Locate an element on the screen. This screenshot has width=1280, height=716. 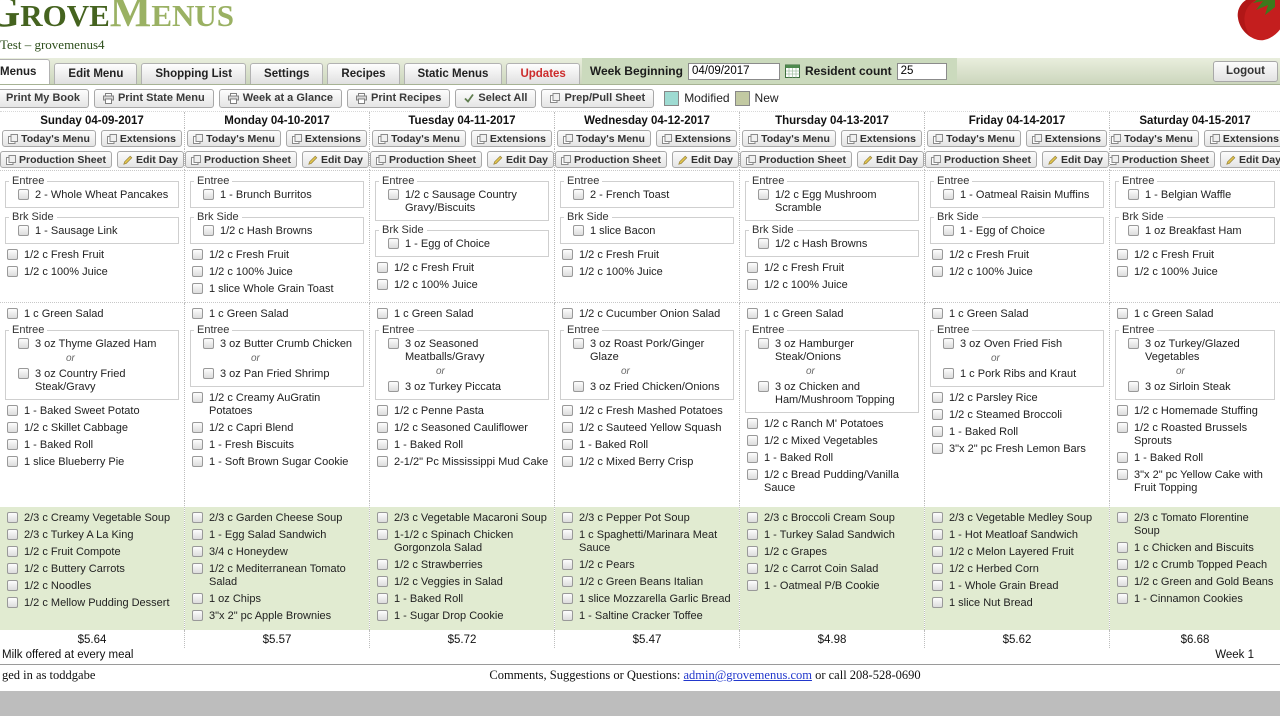
tab-edit-menu: Edit Menu is located at coordinates (96, 73).